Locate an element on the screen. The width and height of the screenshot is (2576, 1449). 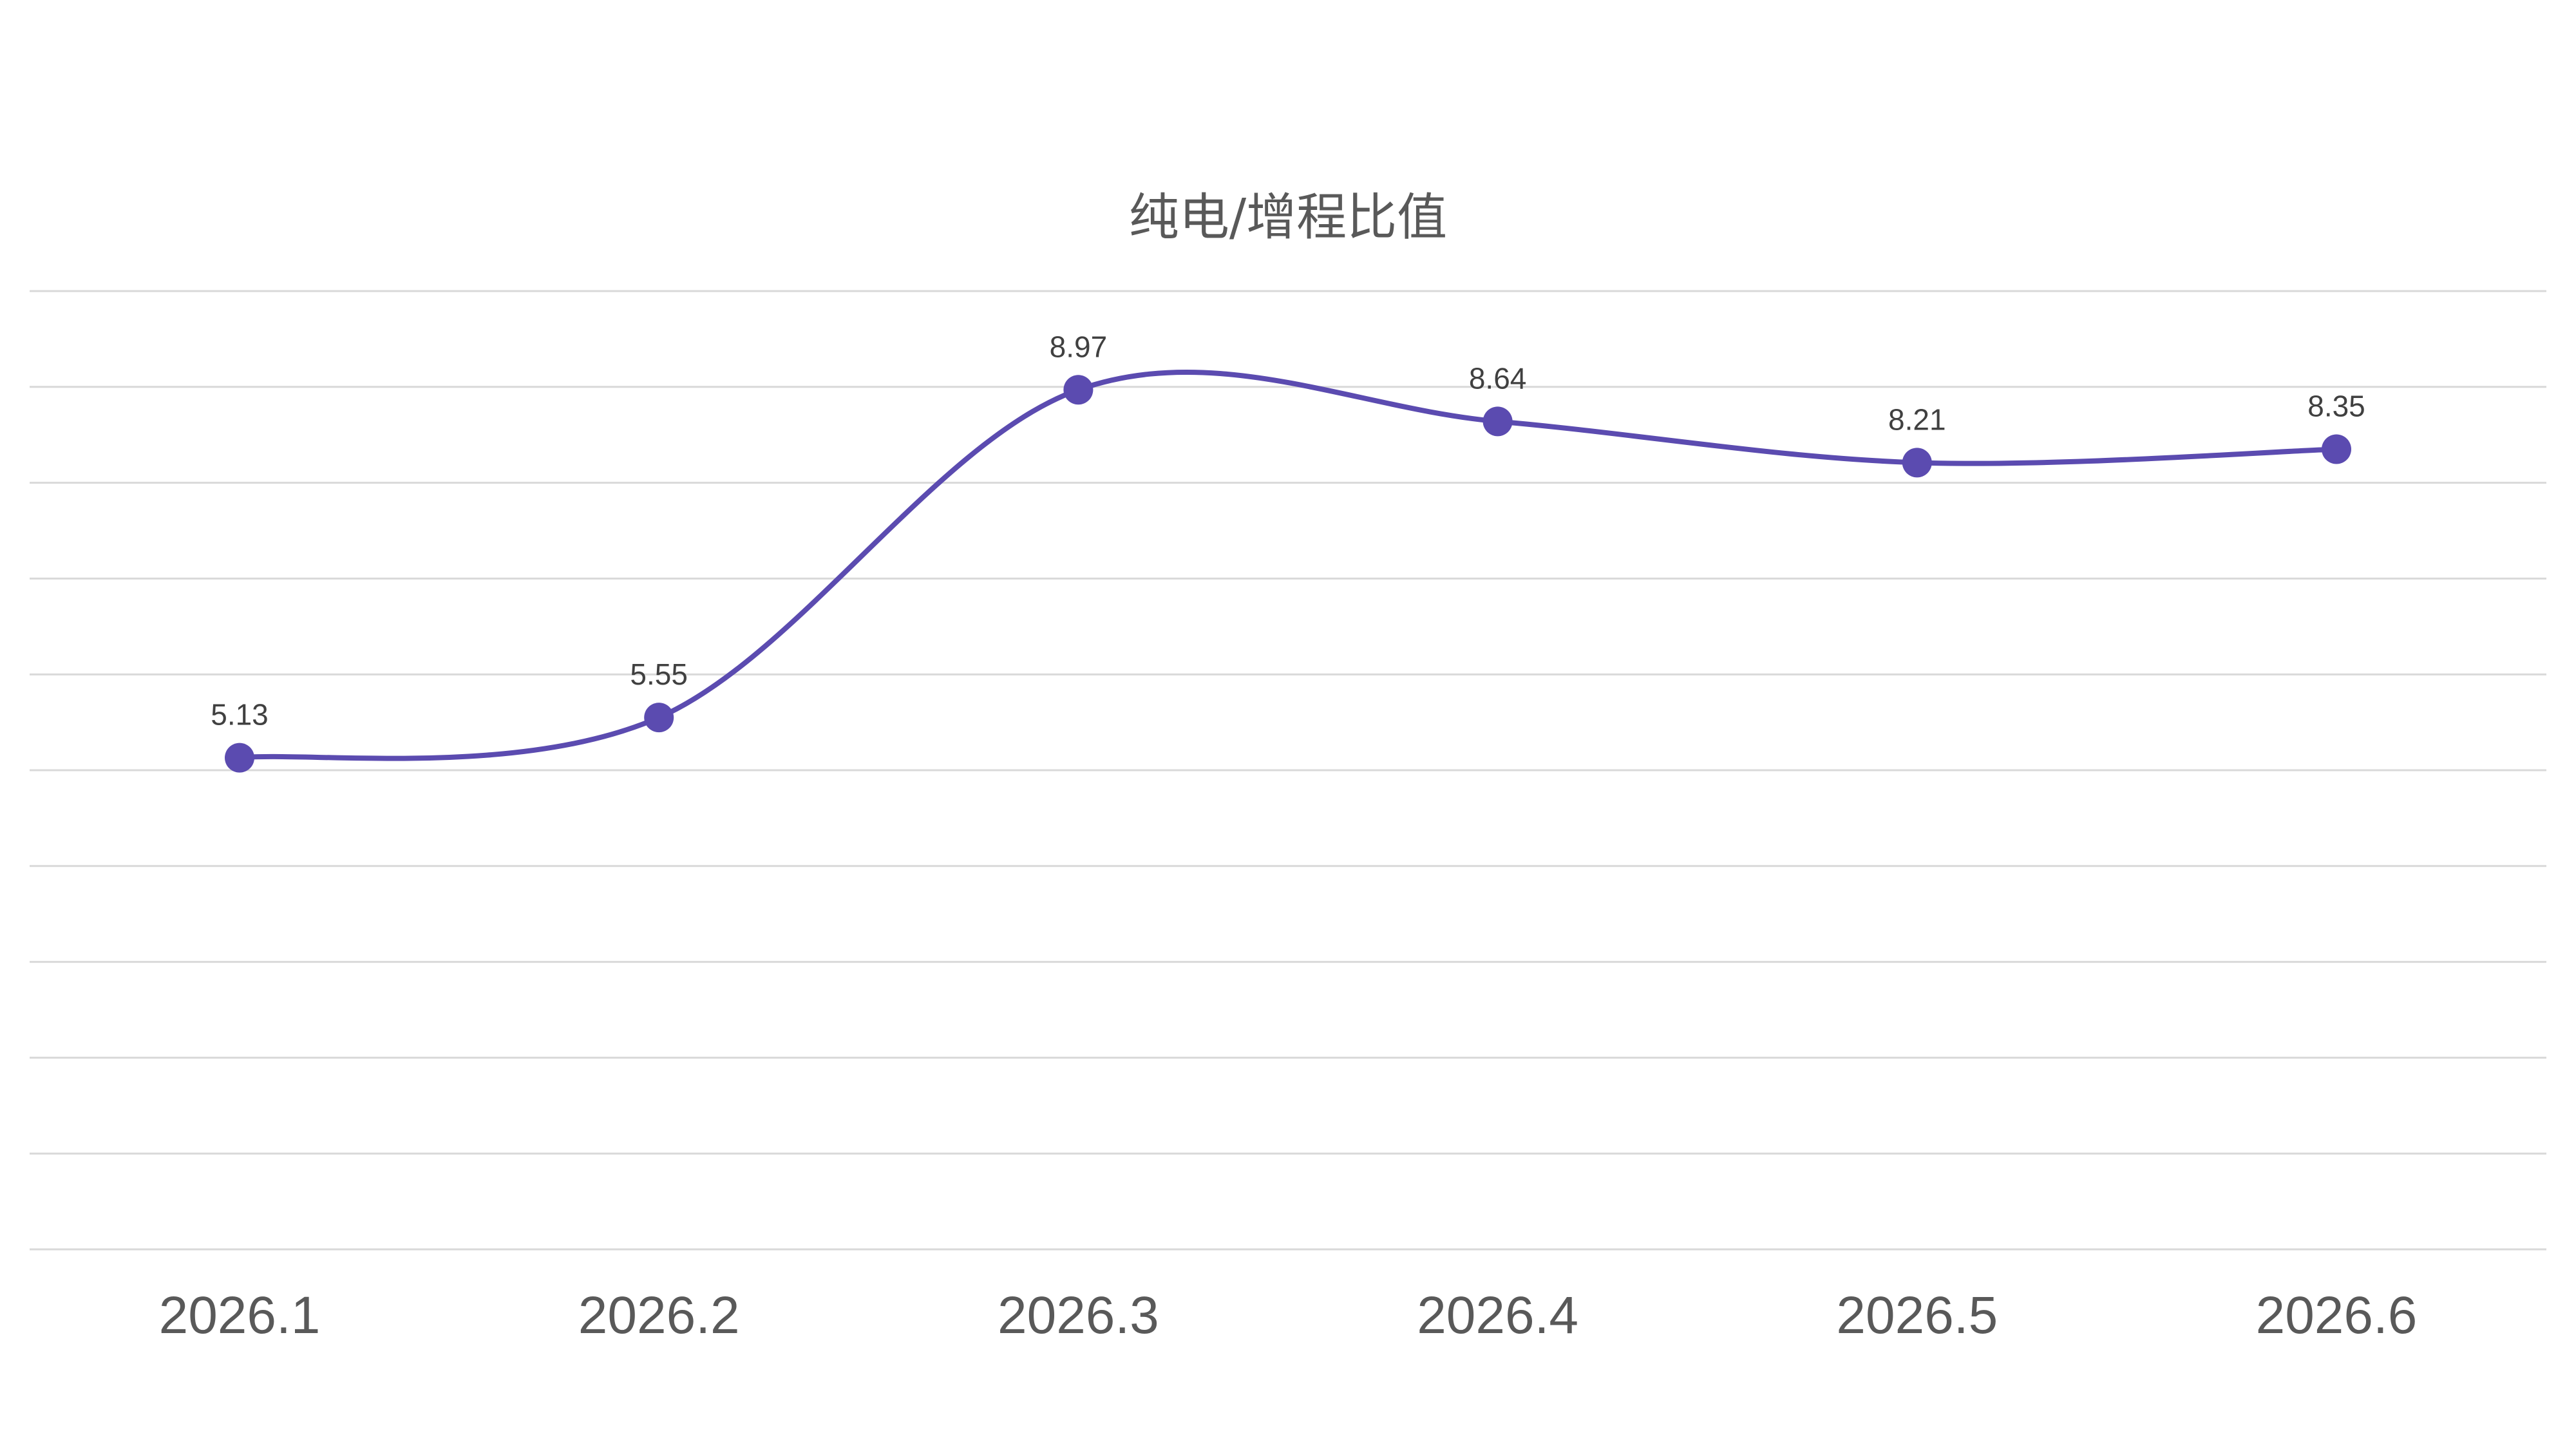
data-label: 8.97 is located at coordinates (1079, 347).